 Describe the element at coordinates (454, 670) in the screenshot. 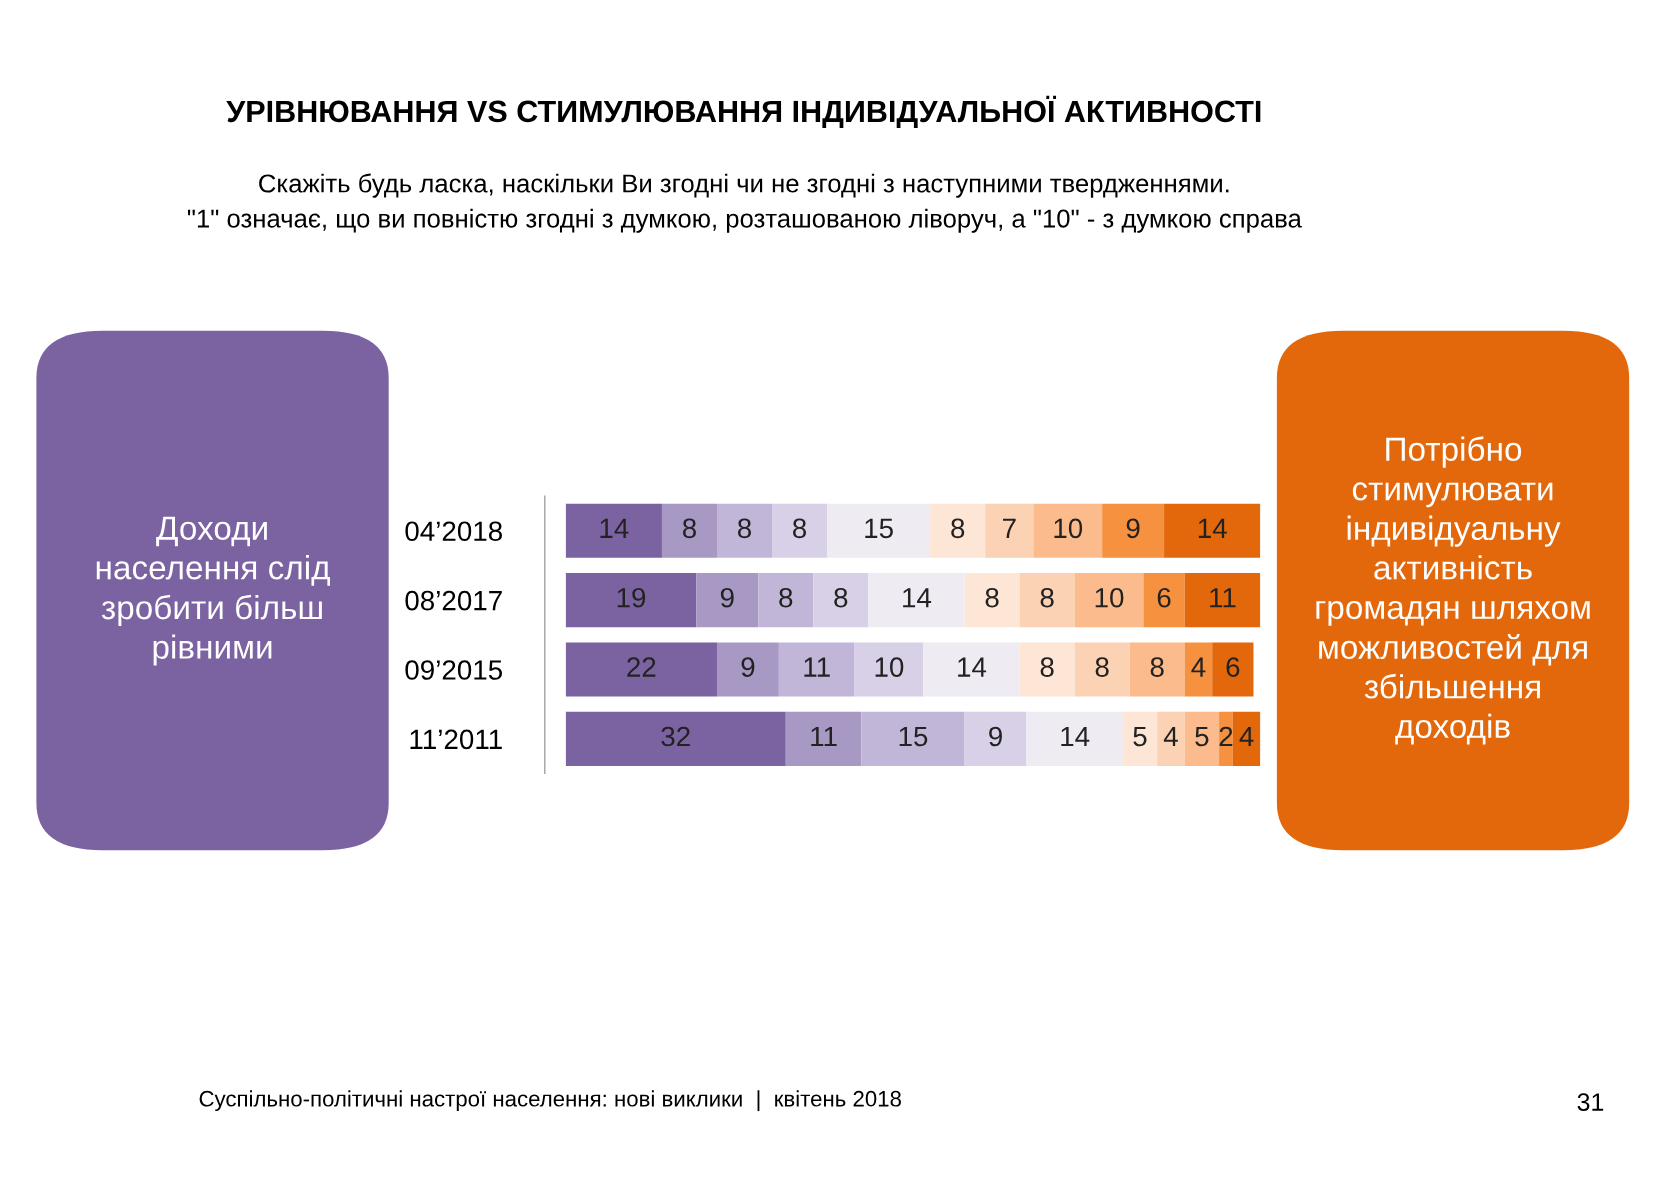

I see `y-tick-label: 09’2015` at that location.